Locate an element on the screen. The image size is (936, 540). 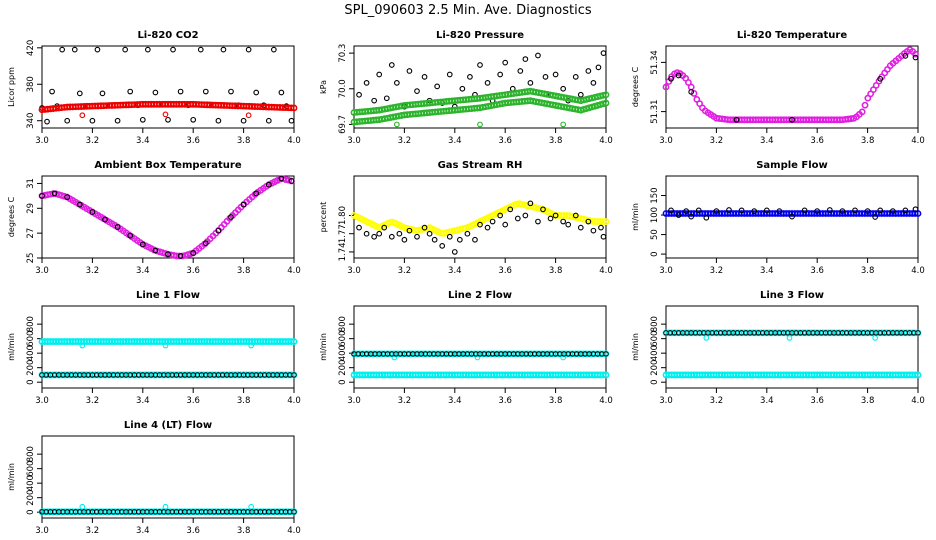
y-tick-label: 69.7 is located at coordinates (343, 124).